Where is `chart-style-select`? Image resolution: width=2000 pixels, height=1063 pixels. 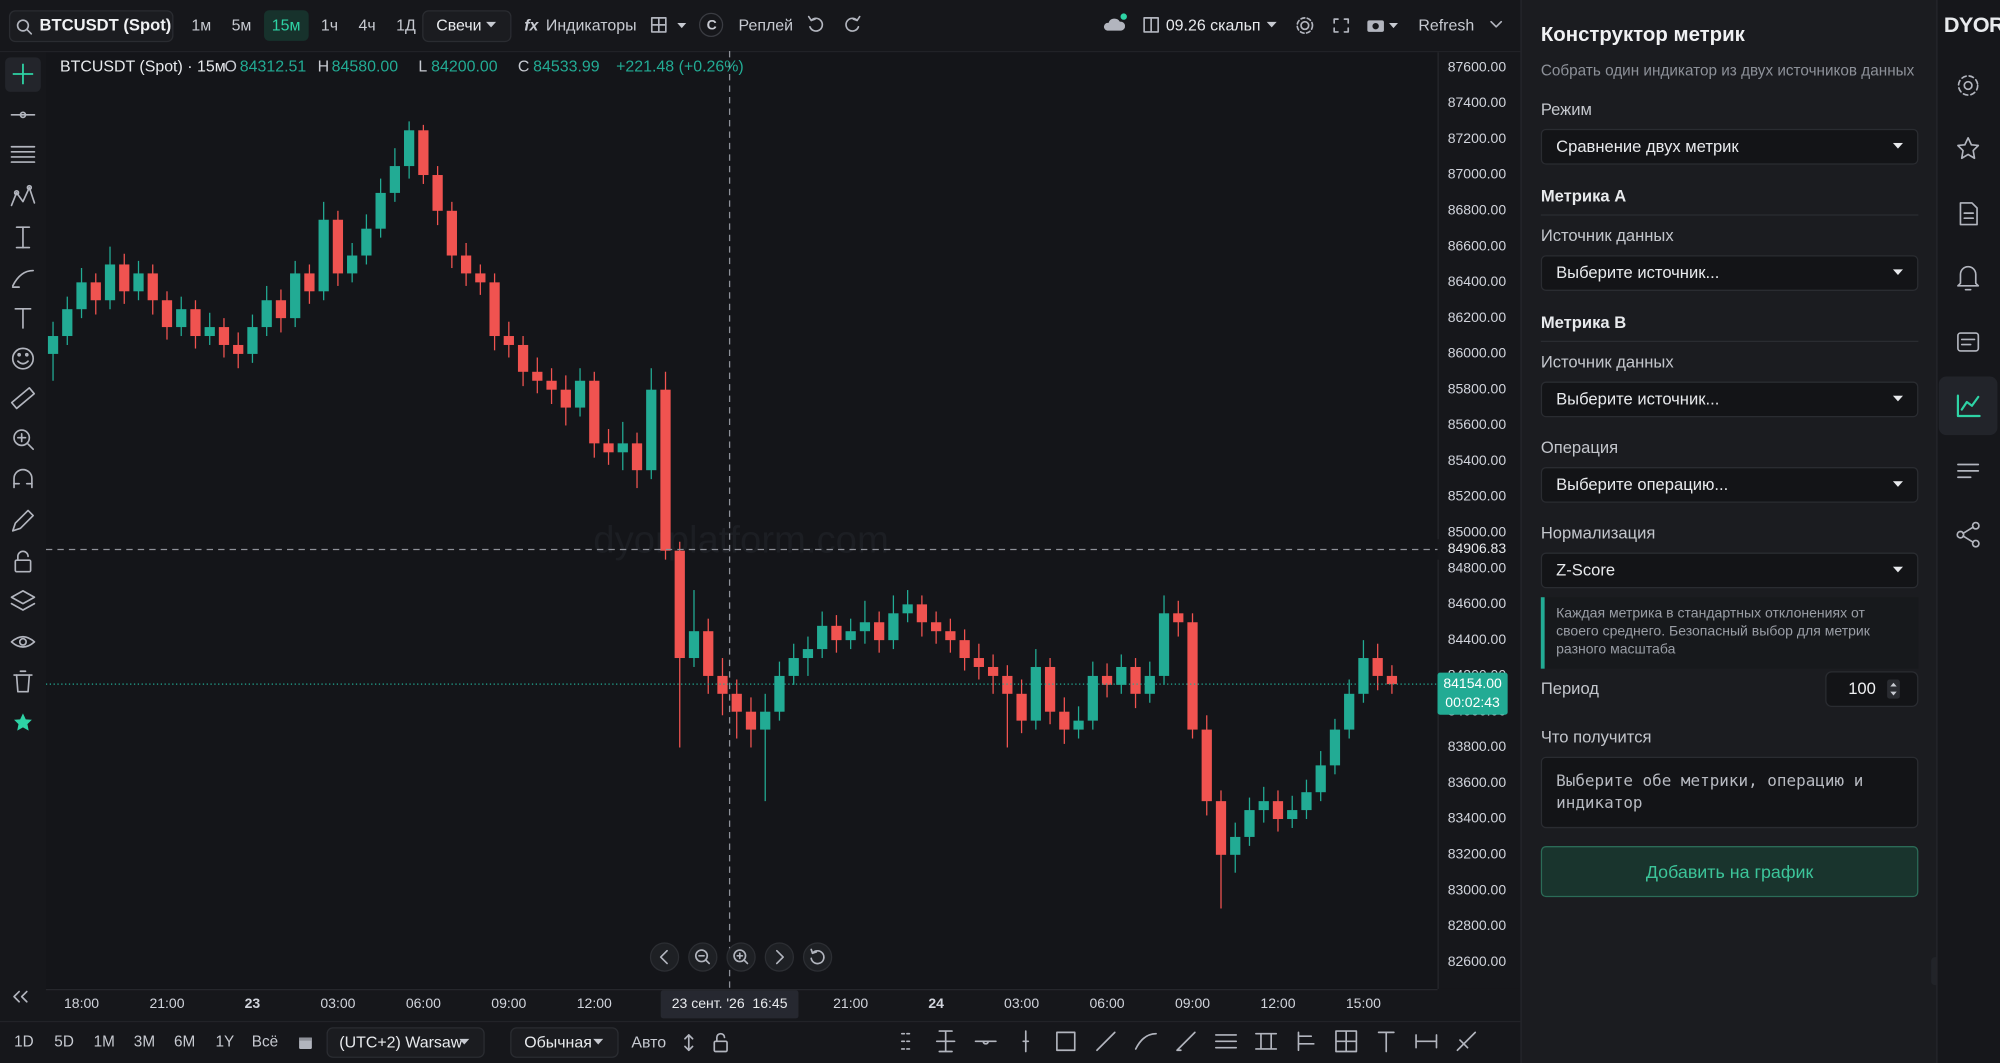
chart-style-select is located at coordinates (467, 26).